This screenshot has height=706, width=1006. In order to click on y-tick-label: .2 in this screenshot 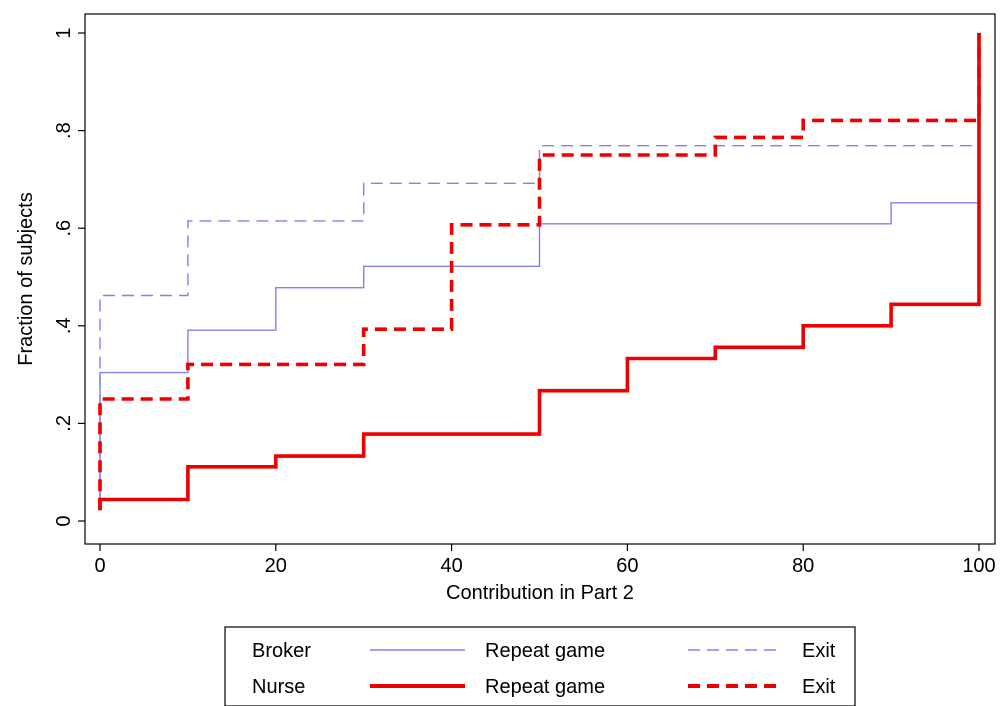, I will do `click(64, 423)`.